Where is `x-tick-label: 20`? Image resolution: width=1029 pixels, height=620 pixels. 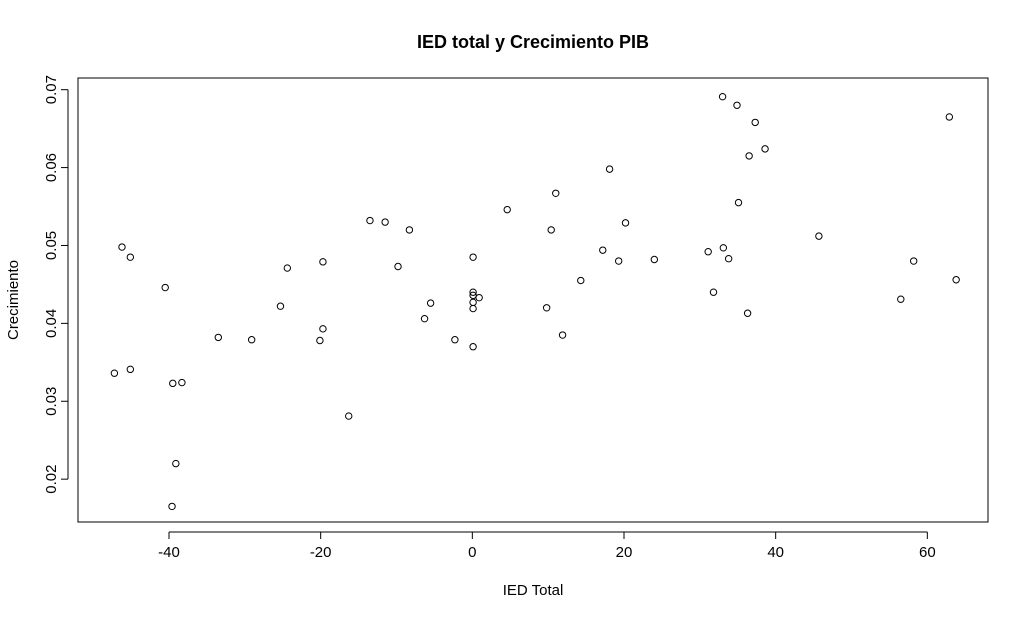 x-tick-label: 20 is located at coordinates (624, 552).